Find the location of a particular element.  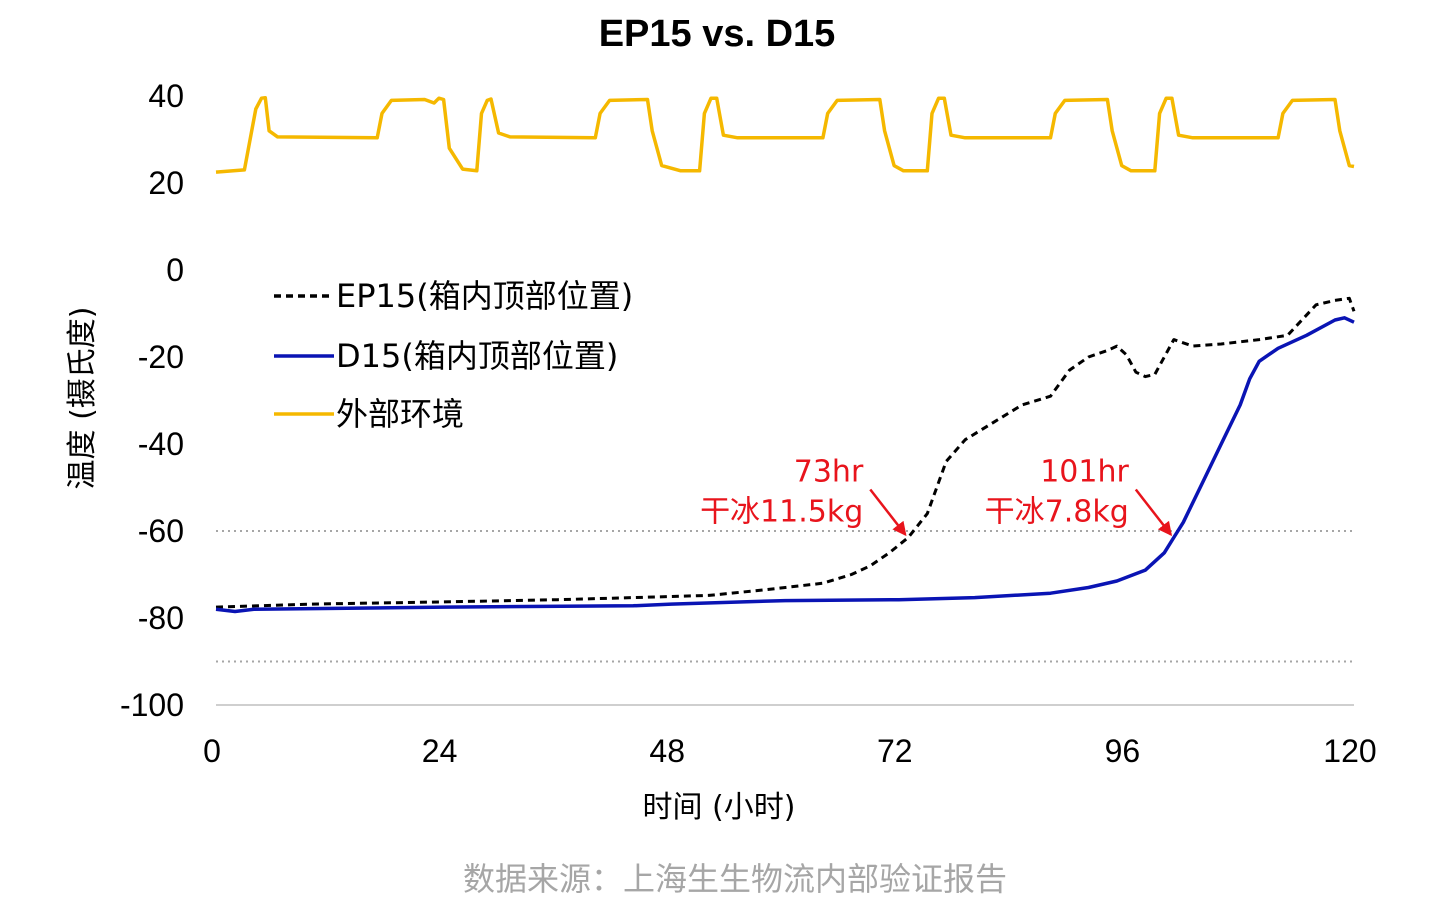

x-tick-label: 120 is located at coordinates (1349, 751).